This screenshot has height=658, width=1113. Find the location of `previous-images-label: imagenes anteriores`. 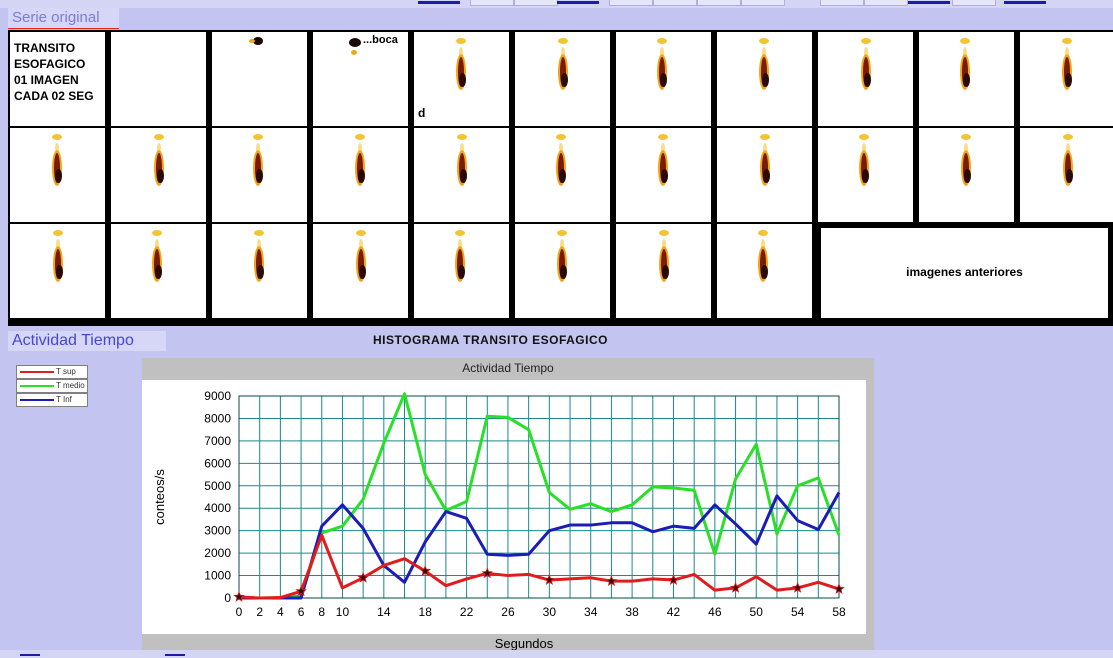

previous-images-label: imagenes anteriores is located at coordinates (964, 272).